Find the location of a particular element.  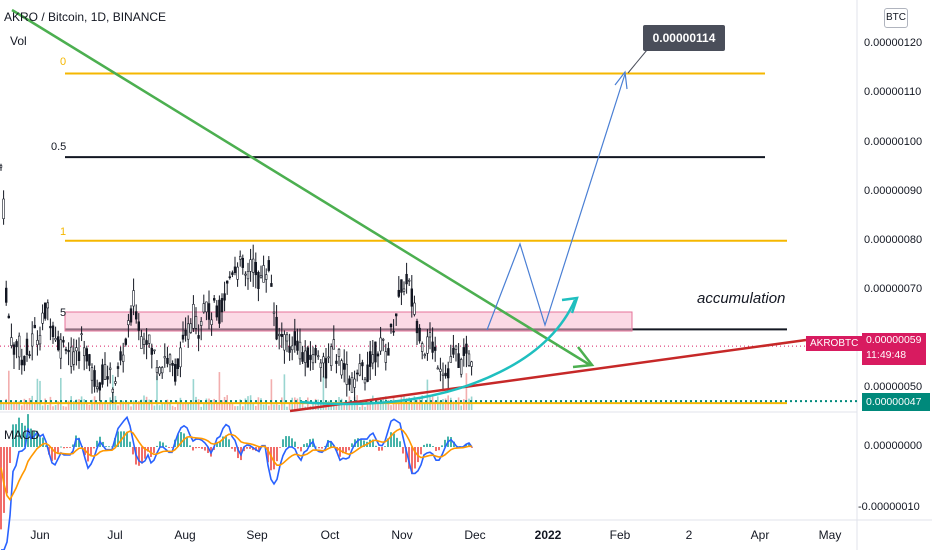

macd-tick: -0.00000010 is located at coordinates (889, 507).